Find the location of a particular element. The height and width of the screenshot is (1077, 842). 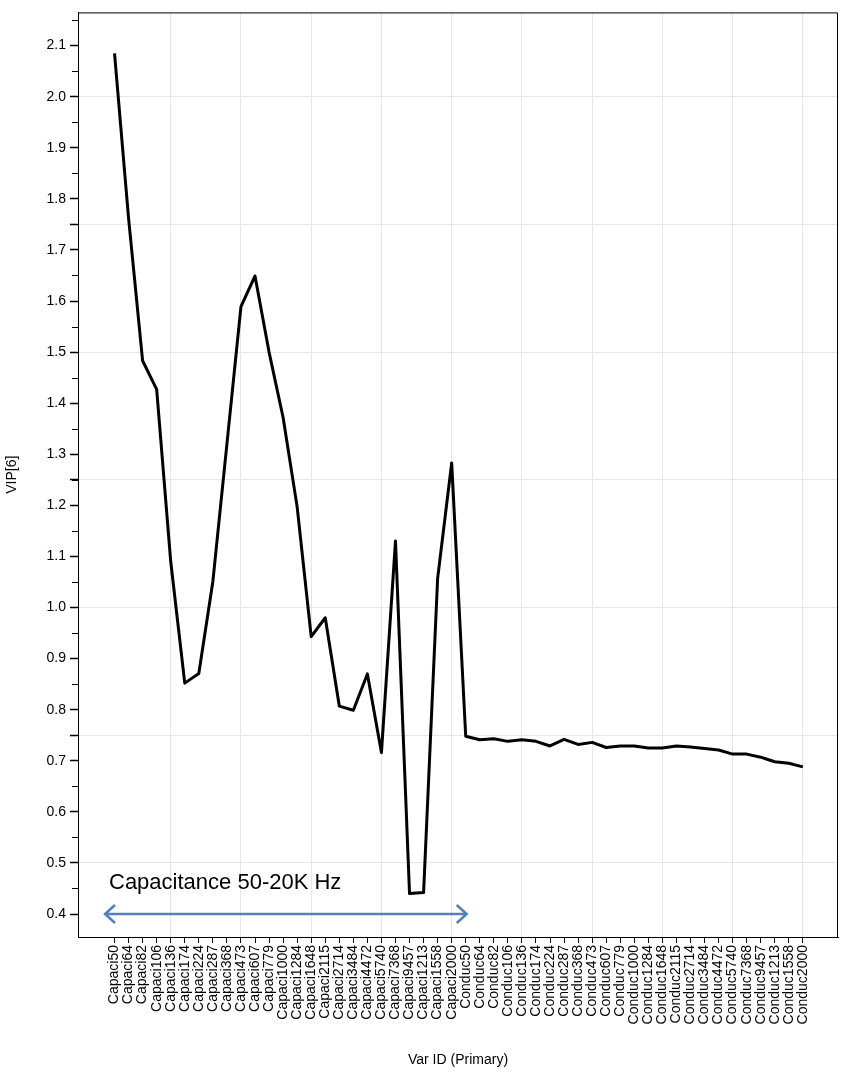

x-tick-label: Conduc4472 is located at coordinates (717, 984).